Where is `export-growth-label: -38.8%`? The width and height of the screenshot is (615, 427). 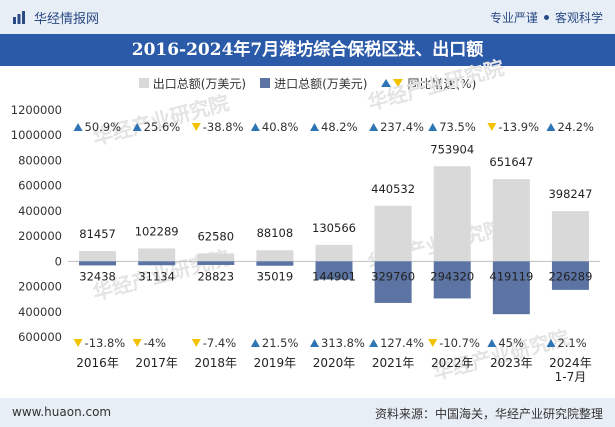 export-growth-label: -38.8% is located at coordinates (223, 127).